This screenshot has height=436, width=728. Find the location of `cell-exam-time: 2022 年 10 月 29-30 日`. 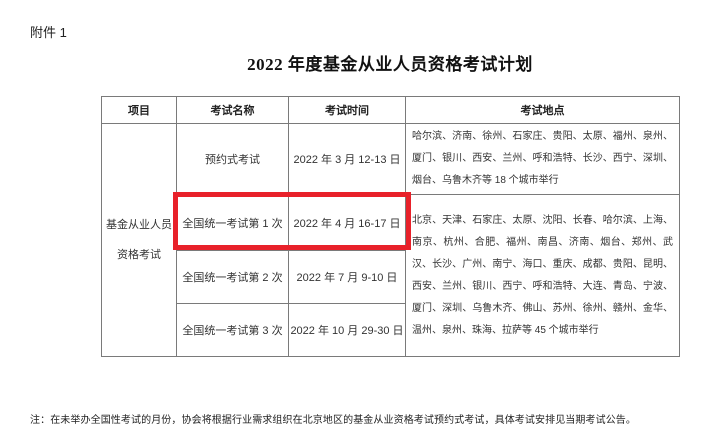

cell-exam-time: 2022 年 10 月 29-30 日 is located at coordinates (347, 330).